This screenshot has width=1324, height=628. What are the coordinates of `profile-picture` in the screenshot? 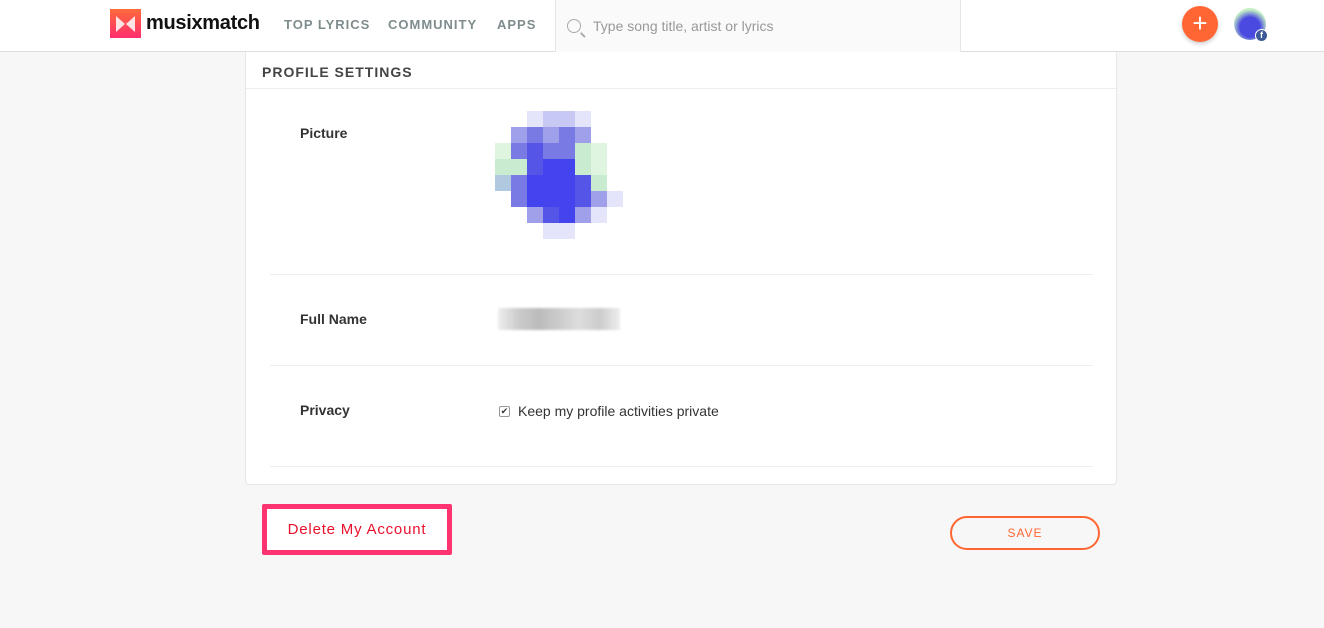 It's located at (559, 175).